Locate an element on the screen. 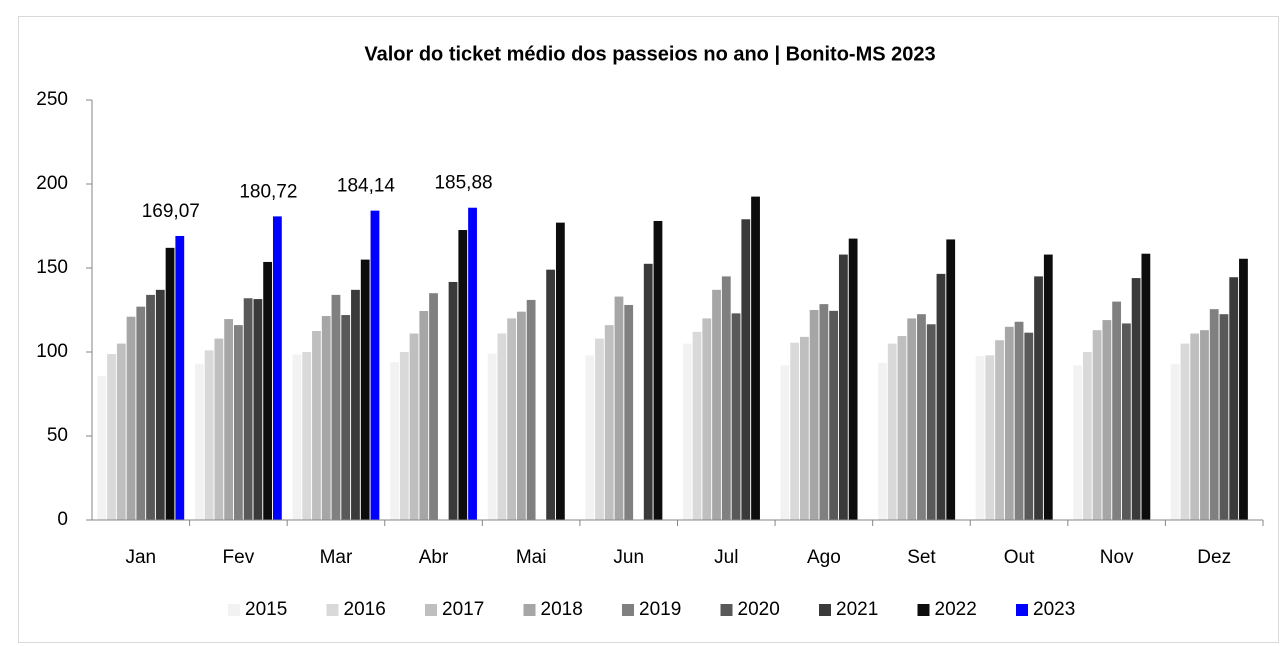 The height and width of the screenshot is (646, 1280). x-tick-label: Abr is located at coordinates (434, 557).